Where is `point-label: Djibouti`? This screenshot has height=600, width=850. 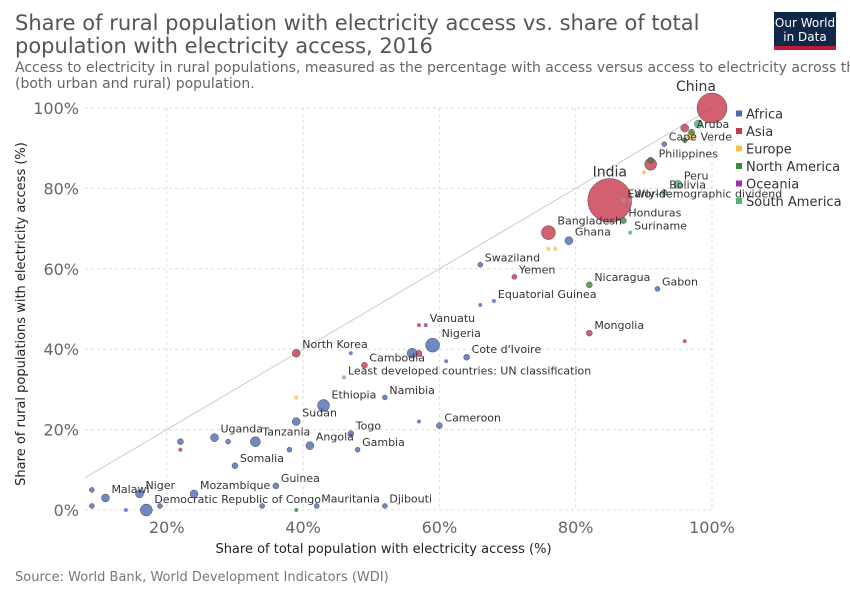 point-label: Djibouti is located at coordinates (410, 498).